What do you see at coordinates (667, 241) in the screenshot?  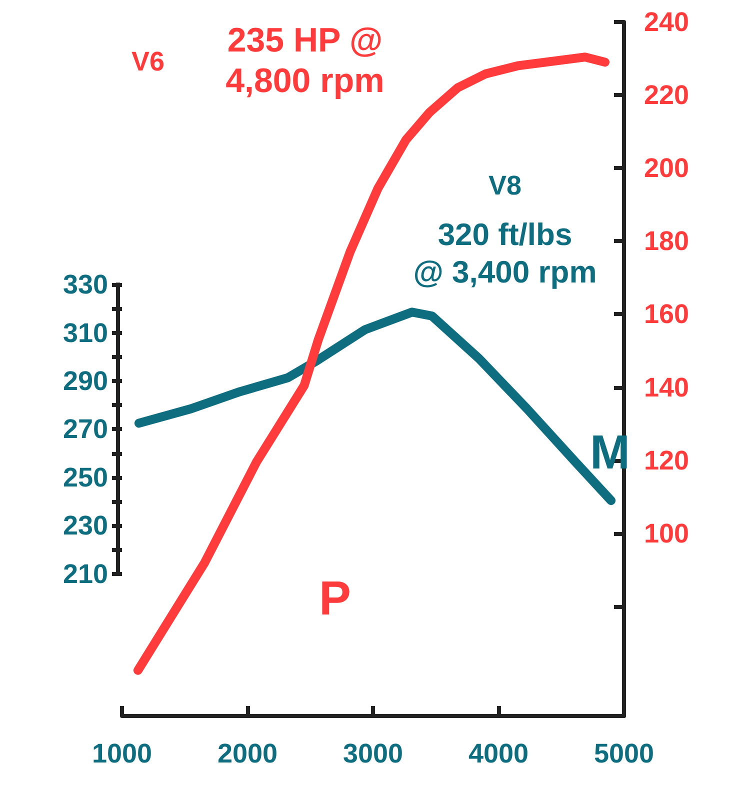 I see `y2-tick-label: 180` at bounding box center [667, 241].